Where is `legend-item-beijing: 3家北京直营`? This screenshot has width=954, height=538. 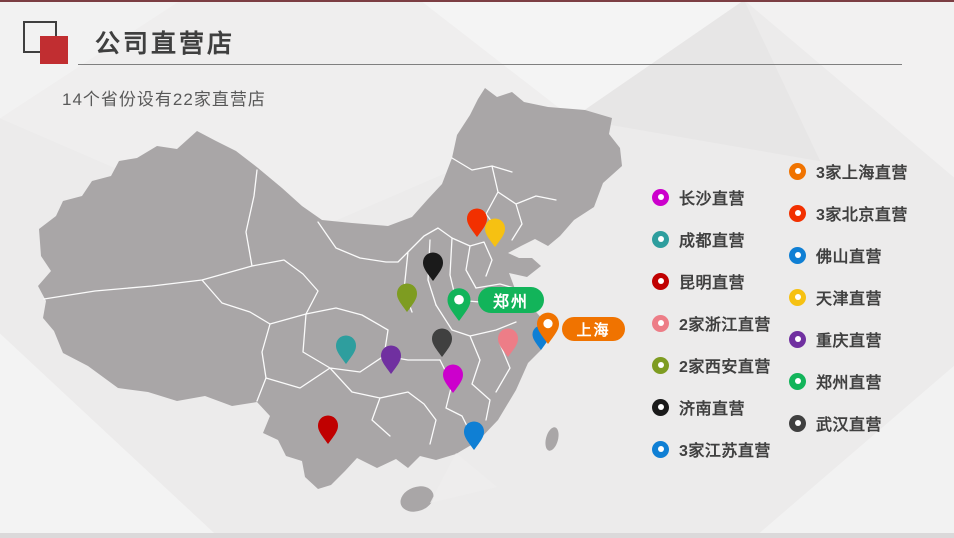
legend-item-beijing: 3家北京直营 is located at coordinates (848, 213).